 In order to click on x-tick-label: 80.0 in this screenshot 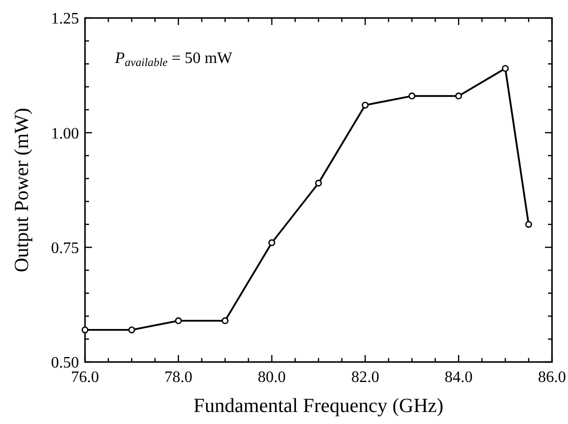, I will do `click(272, 377)`.